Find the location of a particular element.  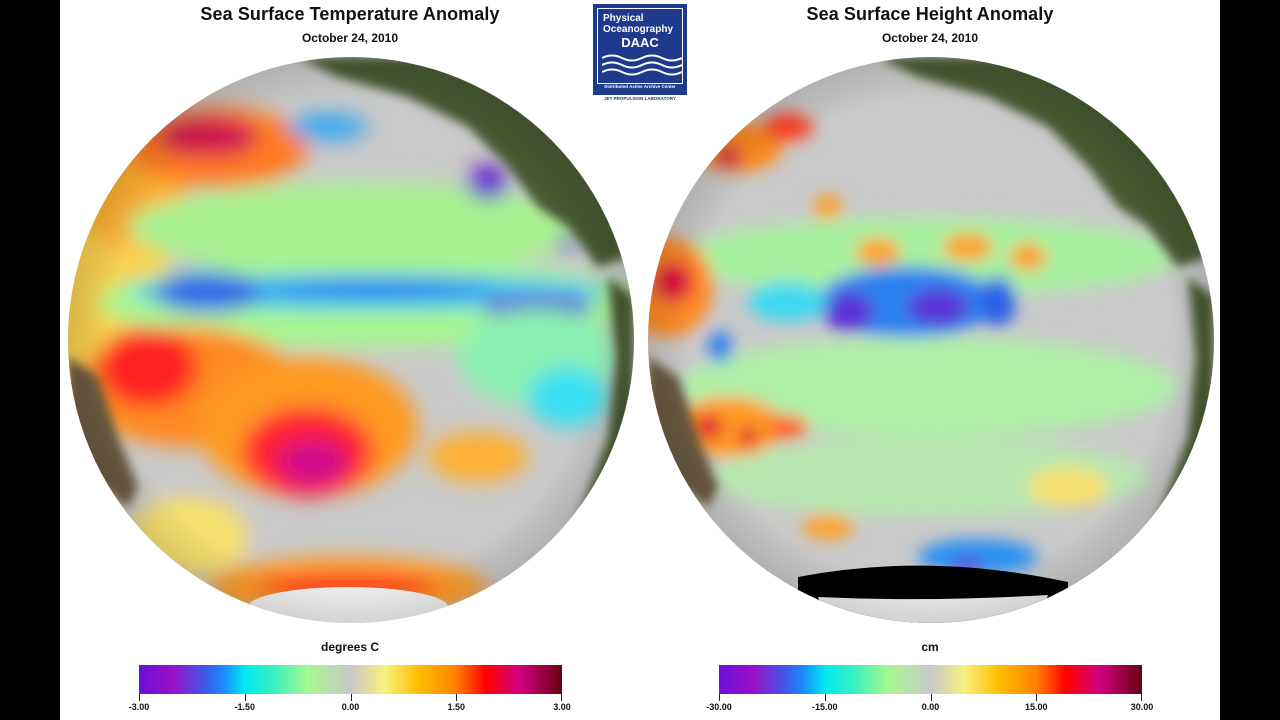

ssh-colorbar is located at coordinates (930, 679).